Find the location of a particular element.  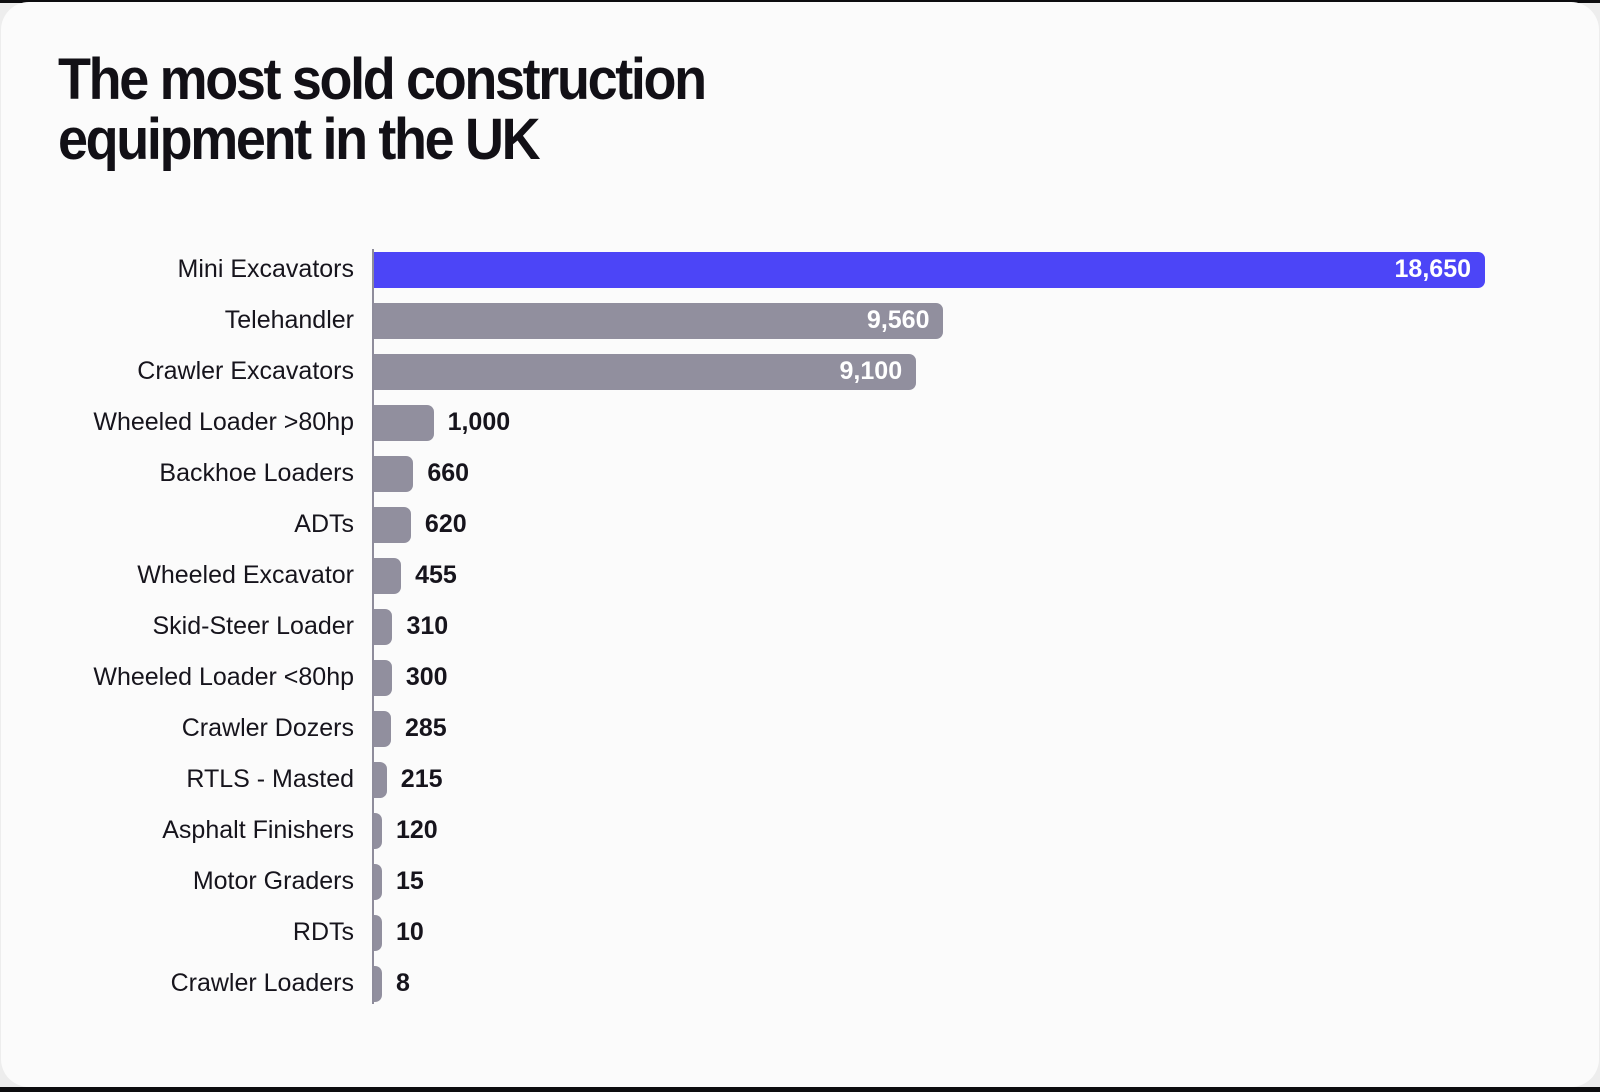

chart-row: Telehandler 9,560 is located at coordinates (800, 320).